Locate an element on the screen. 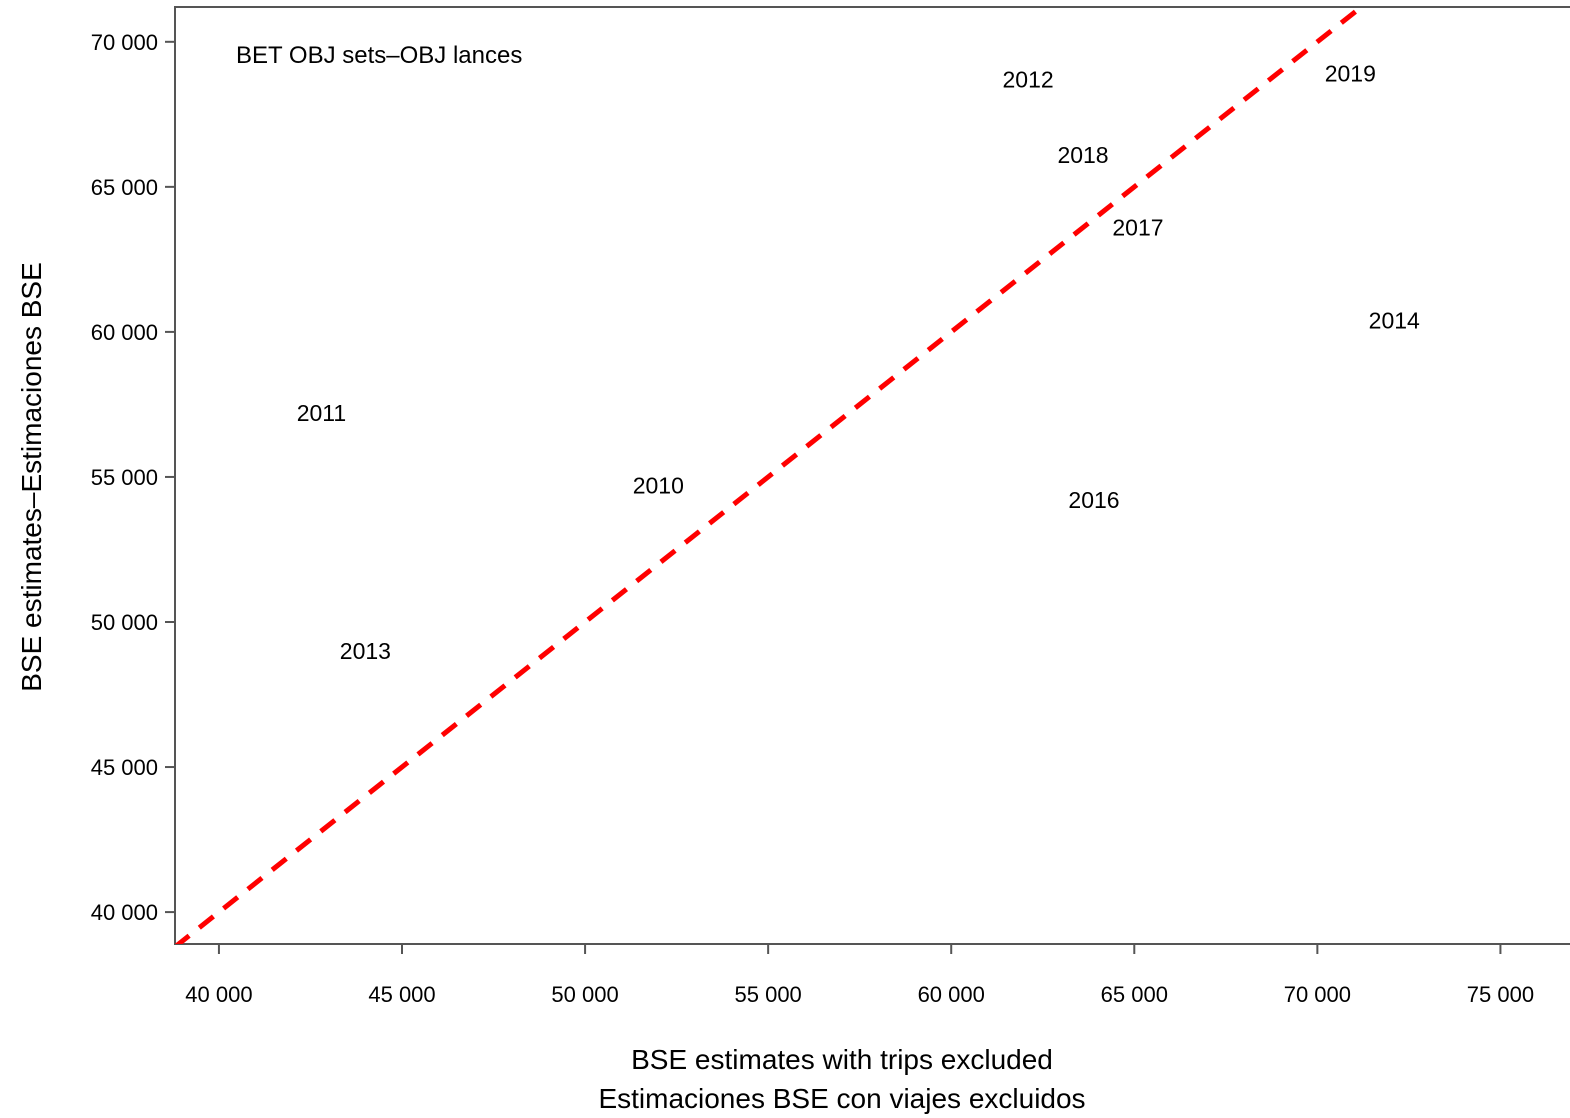 The image size is (1570, 1118). y-axis-title: BSE estimates–Estimaciones BSE is located at coordinates (31, 477).